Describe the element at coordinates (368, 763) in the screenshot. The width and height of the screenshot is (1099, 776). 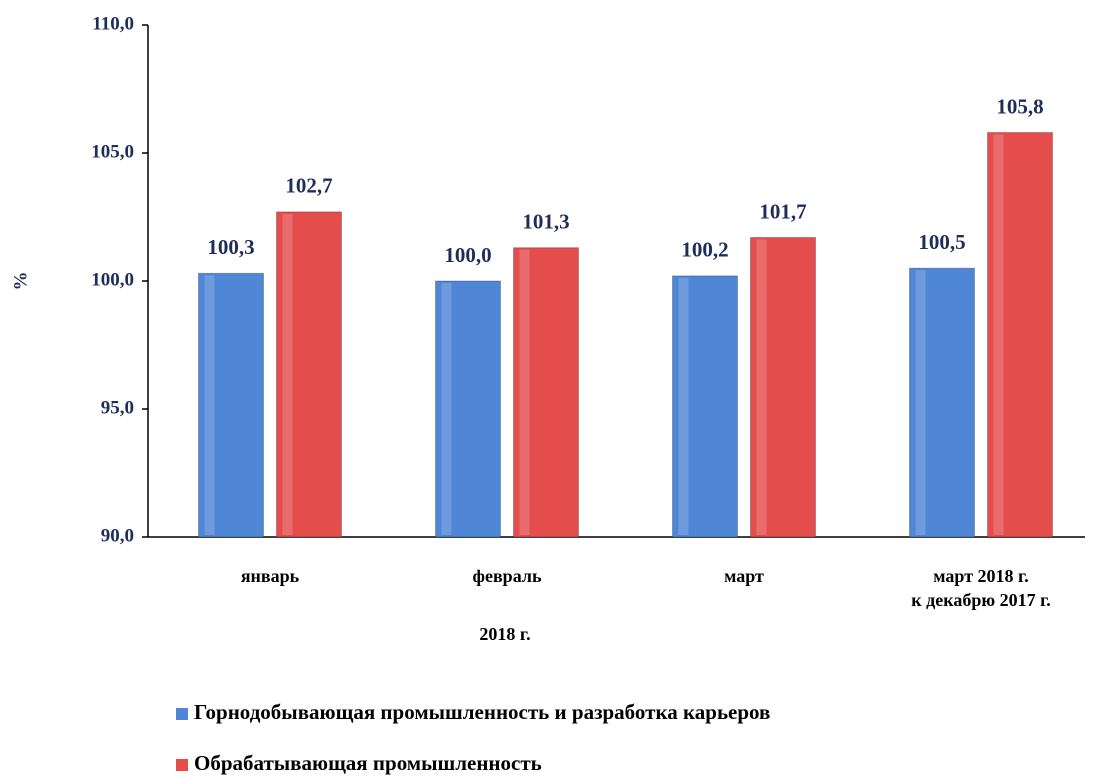
I see `legend-label: Обрабатывающая промышленность` at that location.